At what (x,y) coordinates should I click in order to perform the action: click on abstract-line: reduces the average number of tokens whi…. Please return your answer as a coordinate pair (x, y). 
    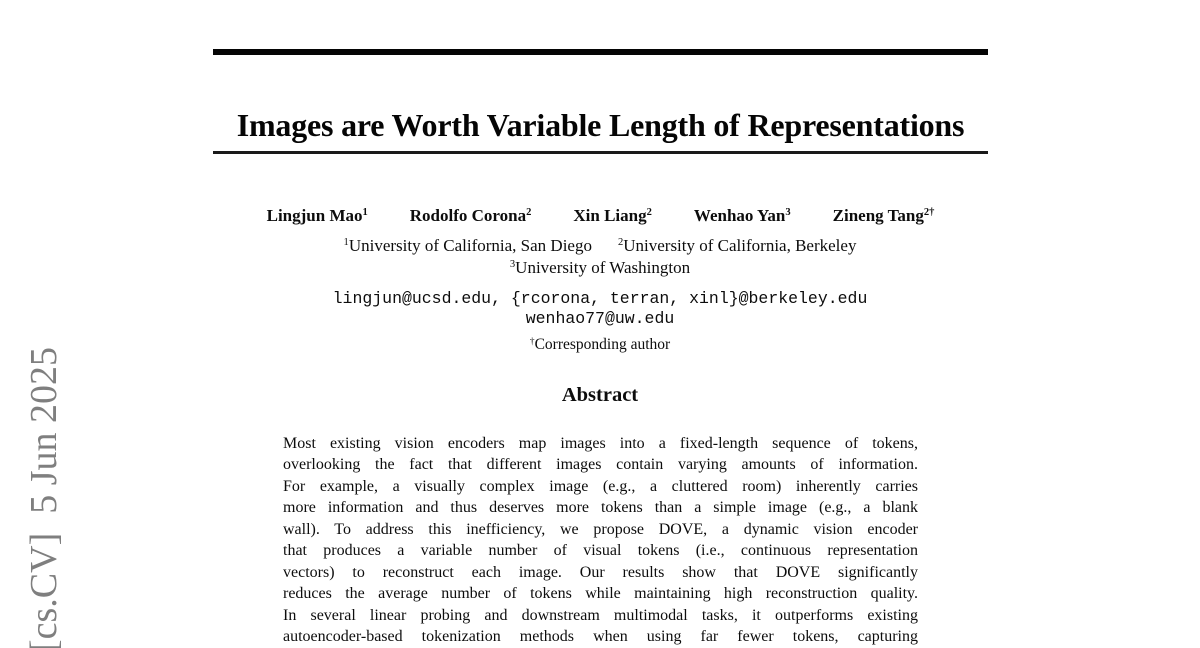
    Looking at the image, I should click on (600, 594).